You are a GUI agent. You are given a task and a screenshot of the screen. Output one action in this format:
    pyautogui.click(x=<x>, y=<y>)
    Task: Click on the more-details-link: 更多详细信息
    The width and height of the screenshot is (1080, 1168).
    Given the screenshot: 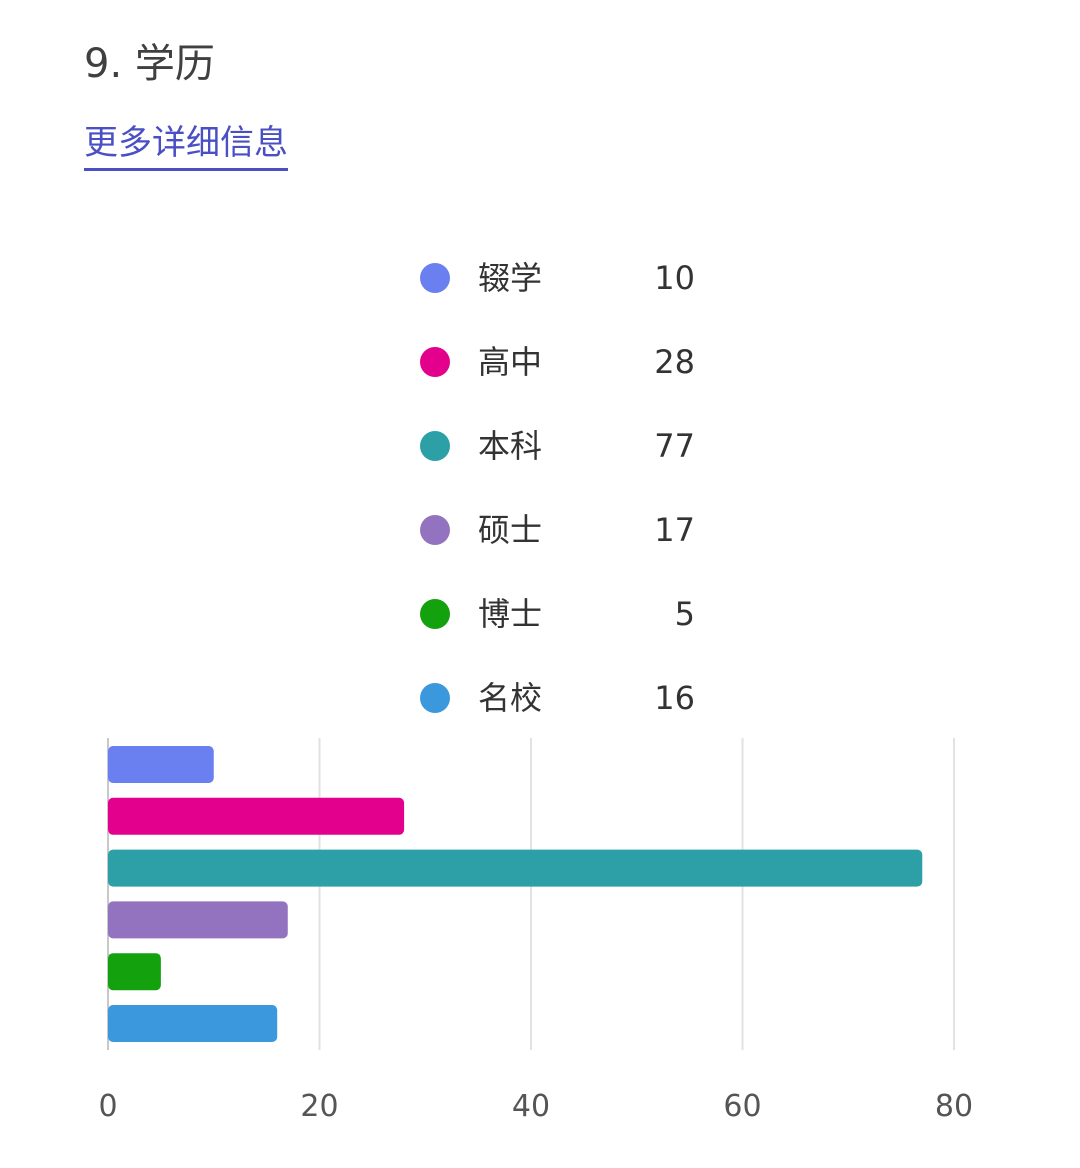 What is the action you would take?
    pyautogui.click(x=186, y=145)
    